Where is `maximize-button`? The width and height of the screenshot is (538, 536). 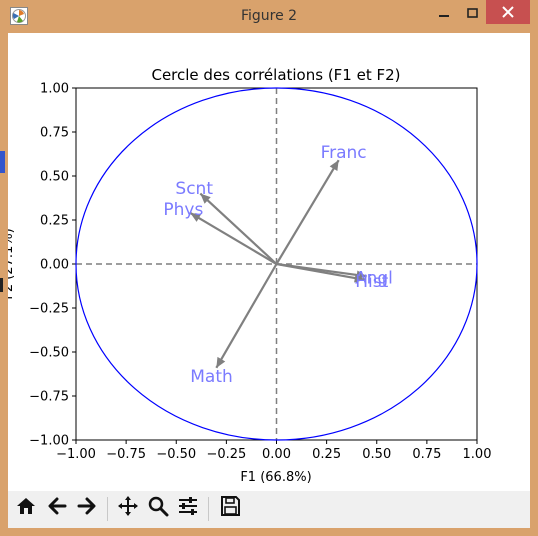
maximize-button is located at coordinates (472, 12).